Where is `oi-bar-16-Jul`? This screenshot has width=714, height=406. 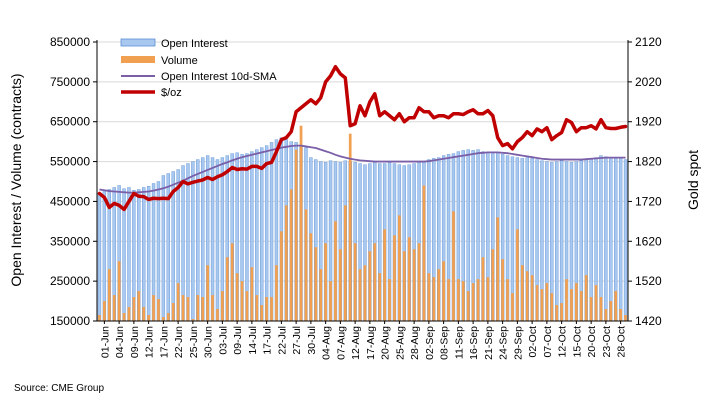
oi-bar-16-Jul is located at coordinates (262, 234).